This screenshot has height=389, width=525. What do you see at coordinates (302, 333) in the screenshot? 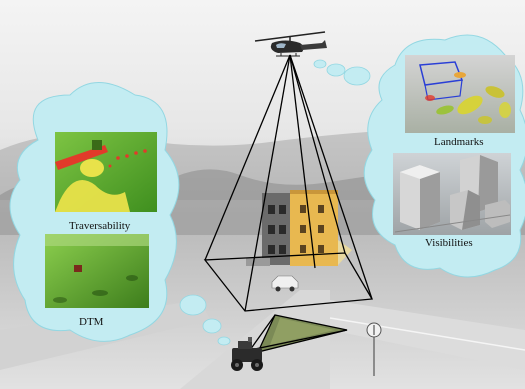
I see `robot-view-patch` at bounding box center [302, 333].